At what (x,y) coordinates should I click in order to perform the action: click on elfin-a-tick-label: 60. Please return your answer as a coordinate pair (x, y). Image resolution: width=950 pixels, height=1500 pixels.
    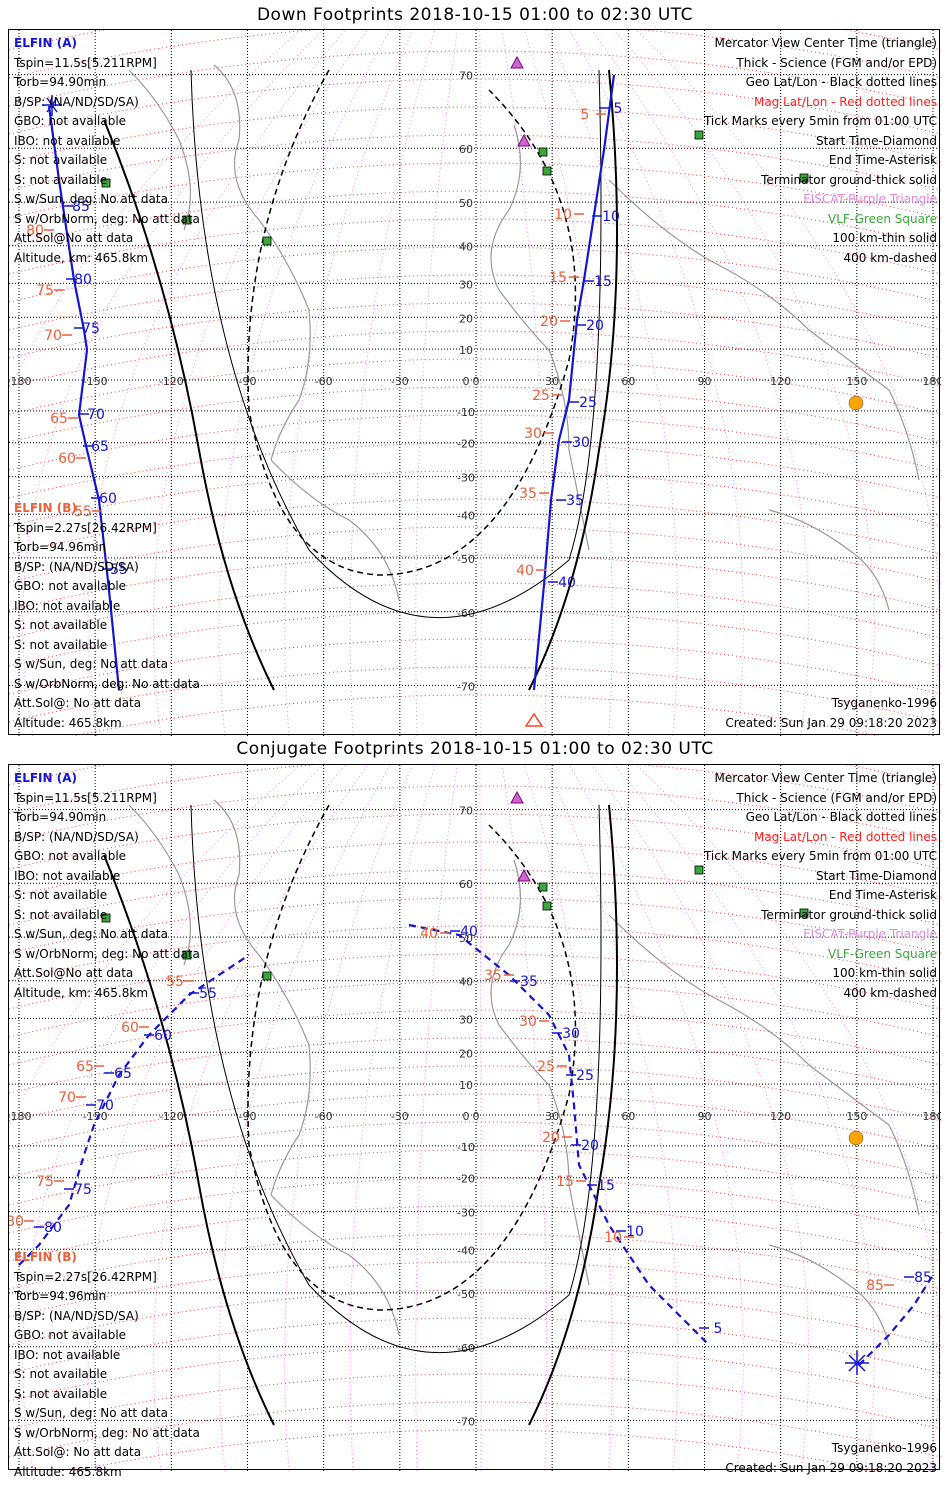
    Looking at the image, I should click on (163, 1036).